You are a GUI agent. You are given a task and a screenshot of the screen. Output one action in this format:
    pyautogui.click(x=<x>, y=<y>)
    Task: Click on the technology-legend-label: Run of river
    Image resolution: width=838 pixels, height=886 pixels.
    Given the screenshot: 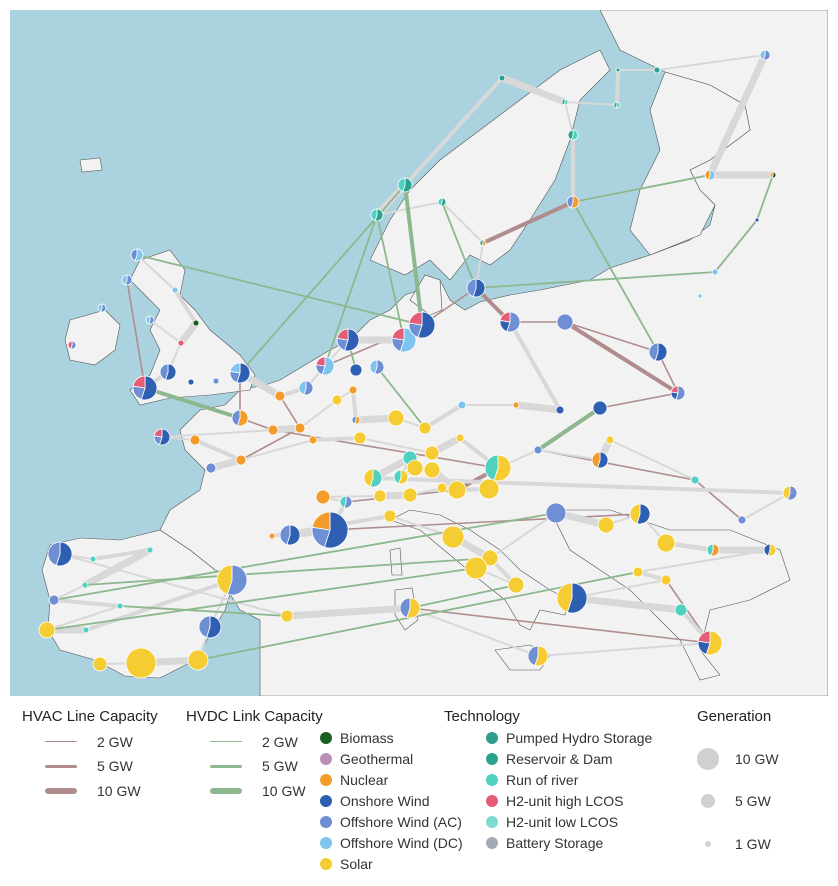 What is the action you would take?
    pyautogui.click(x=542, y=780)
    